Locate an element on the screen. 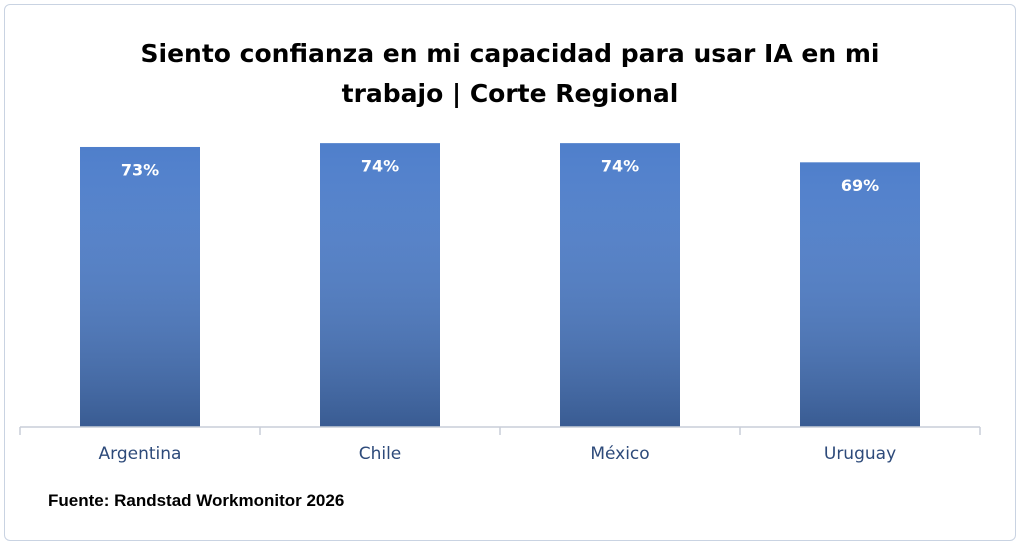 The height and width of the screenshot is (549, 1024). source-note: Fuente: Randstad Workmonitor 2026 is located at coordinates (196, 500).